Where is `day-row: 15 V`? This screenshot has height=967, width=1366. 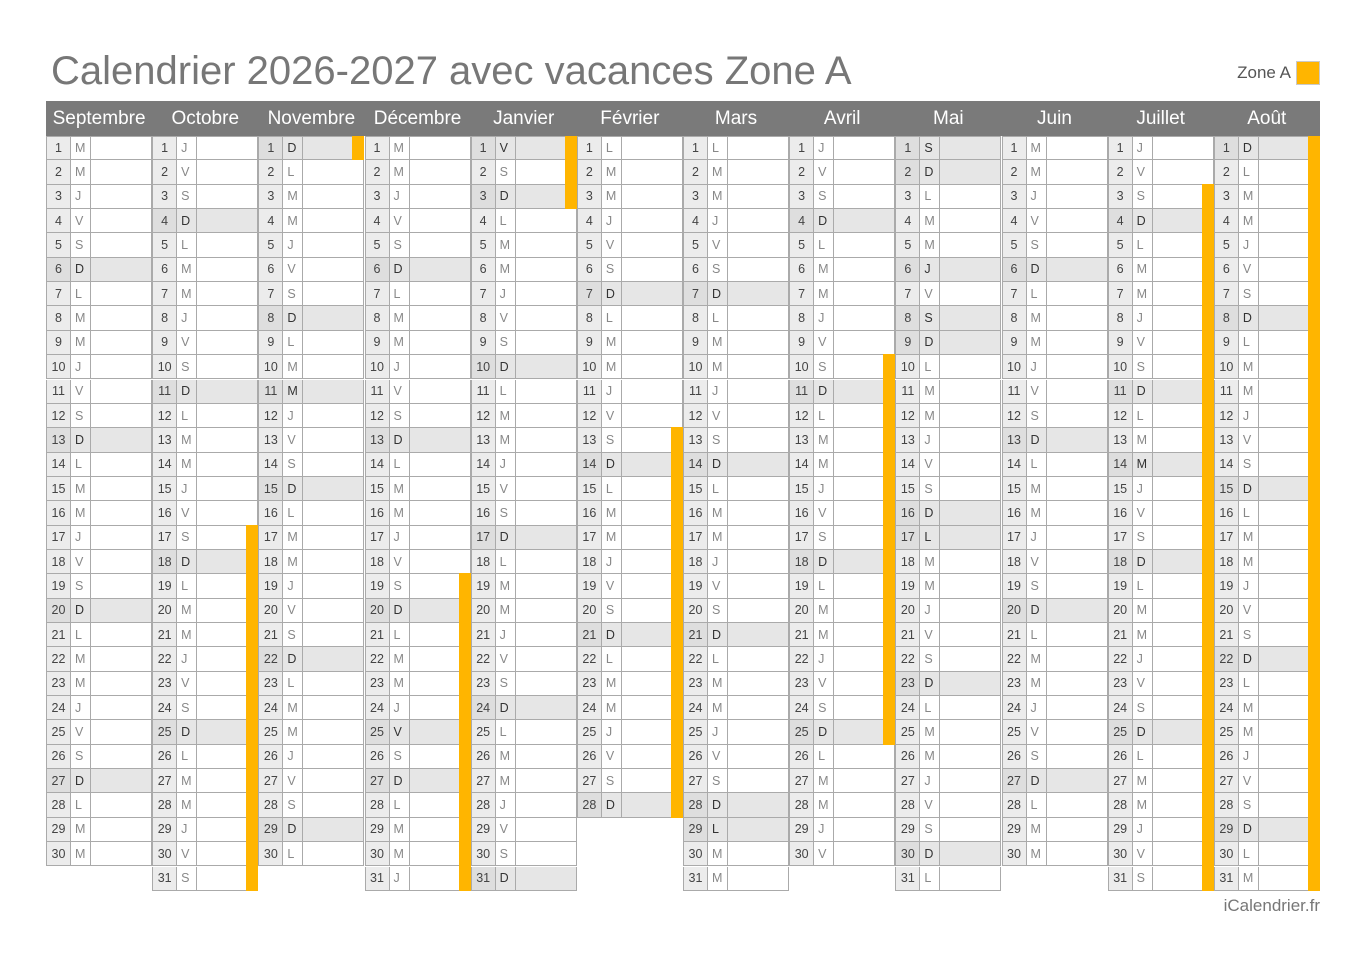
day-row: 15 V is located at coordinates (523, 489).